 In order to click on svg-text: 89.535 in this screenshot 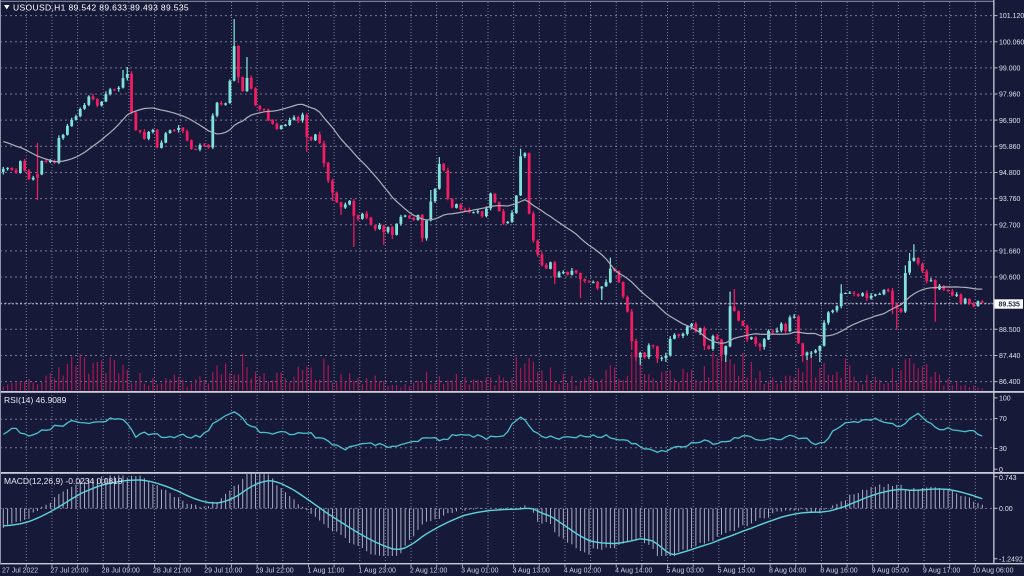, I will do `click(1010, 305)`.